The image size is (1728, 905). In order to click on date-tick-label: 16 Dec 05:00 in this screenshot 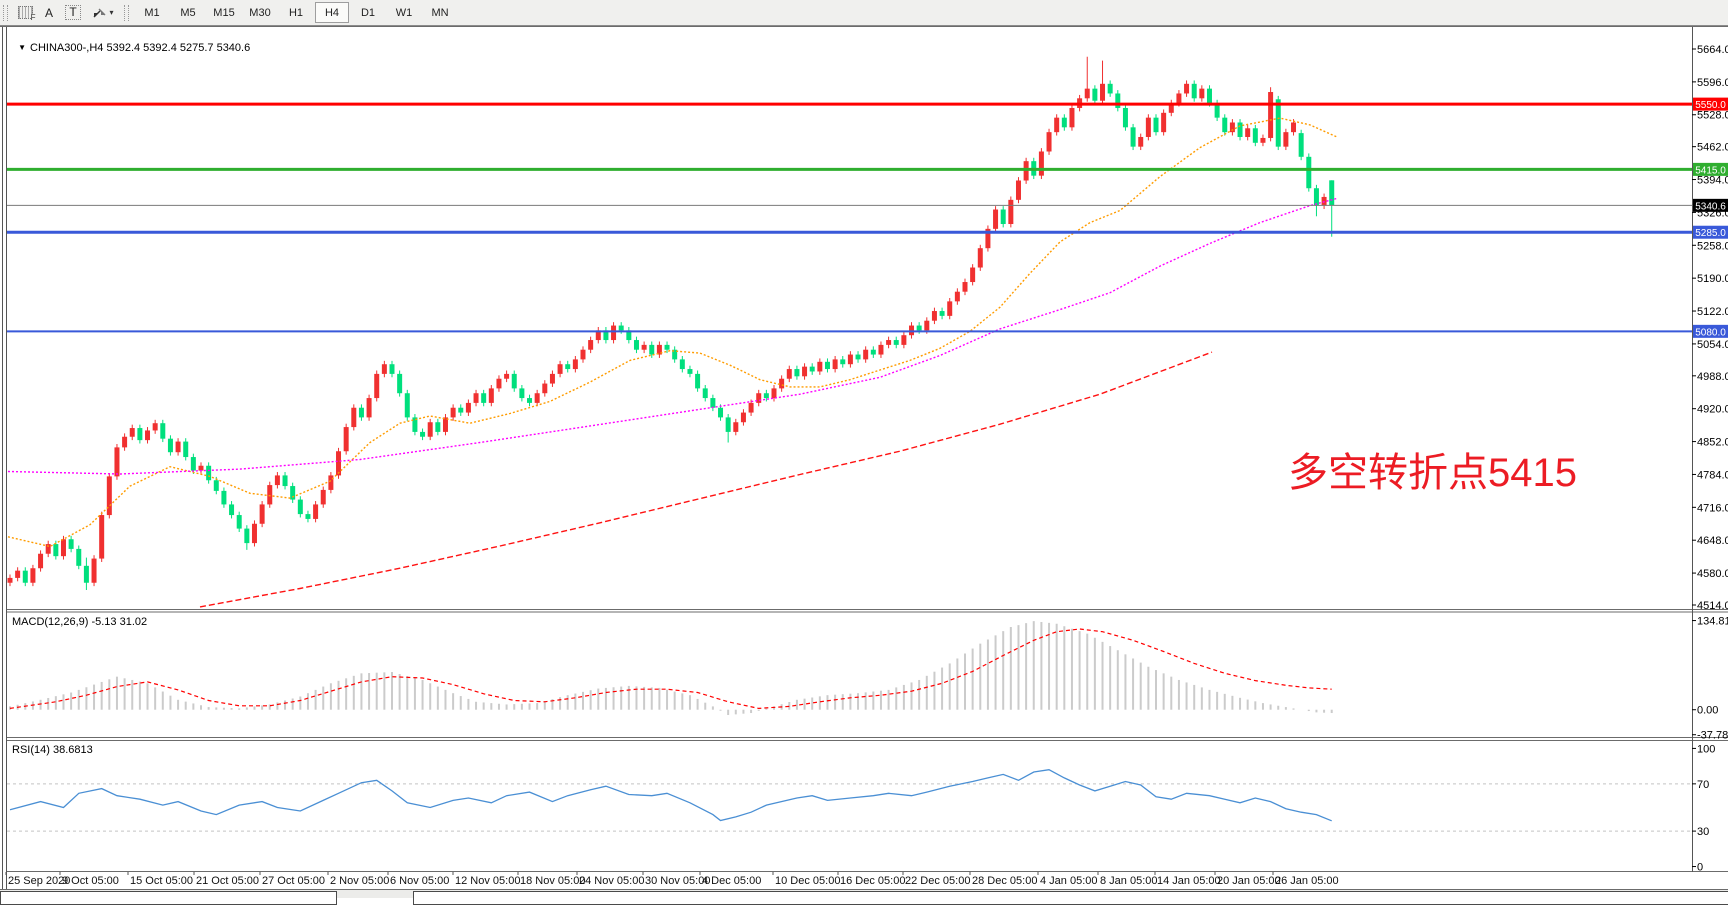, I will do `click(872, 881)`.